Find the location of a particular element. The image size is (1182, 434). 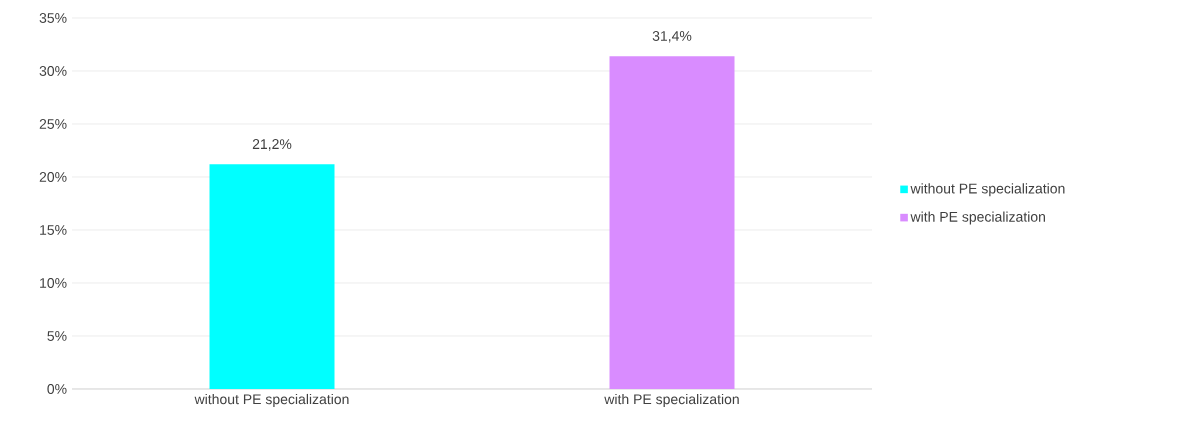

data-label: 21,2% is located at coordinates (272, 145).